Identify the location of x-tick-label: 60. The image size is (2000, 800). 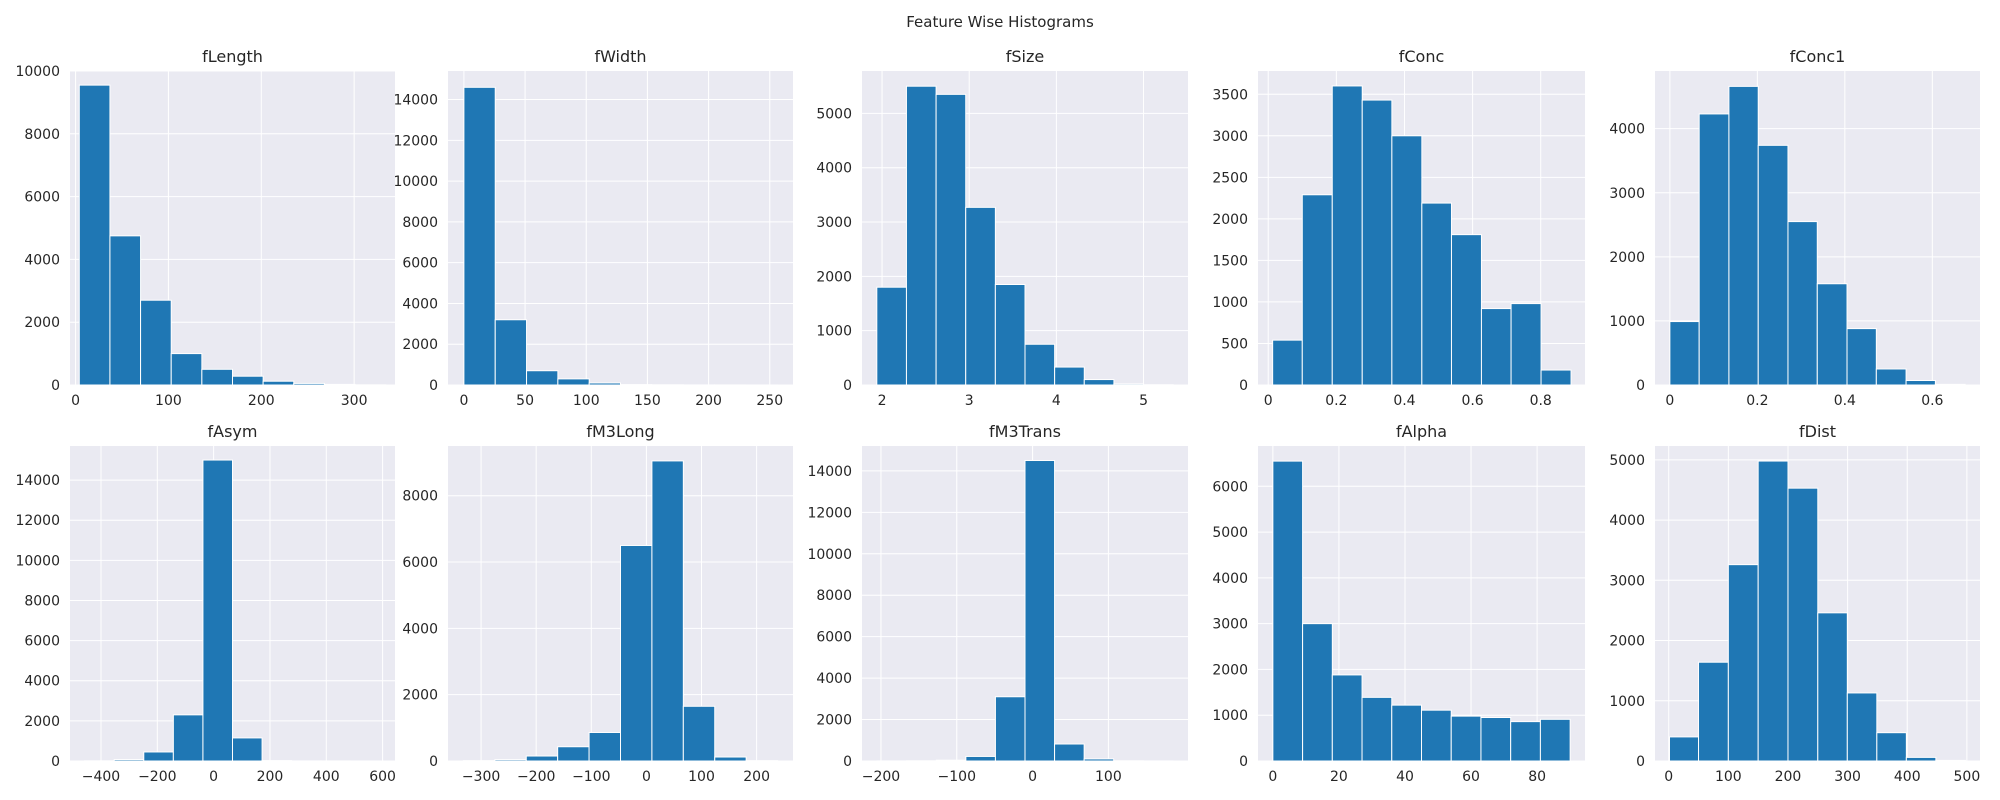
(1471, 777).